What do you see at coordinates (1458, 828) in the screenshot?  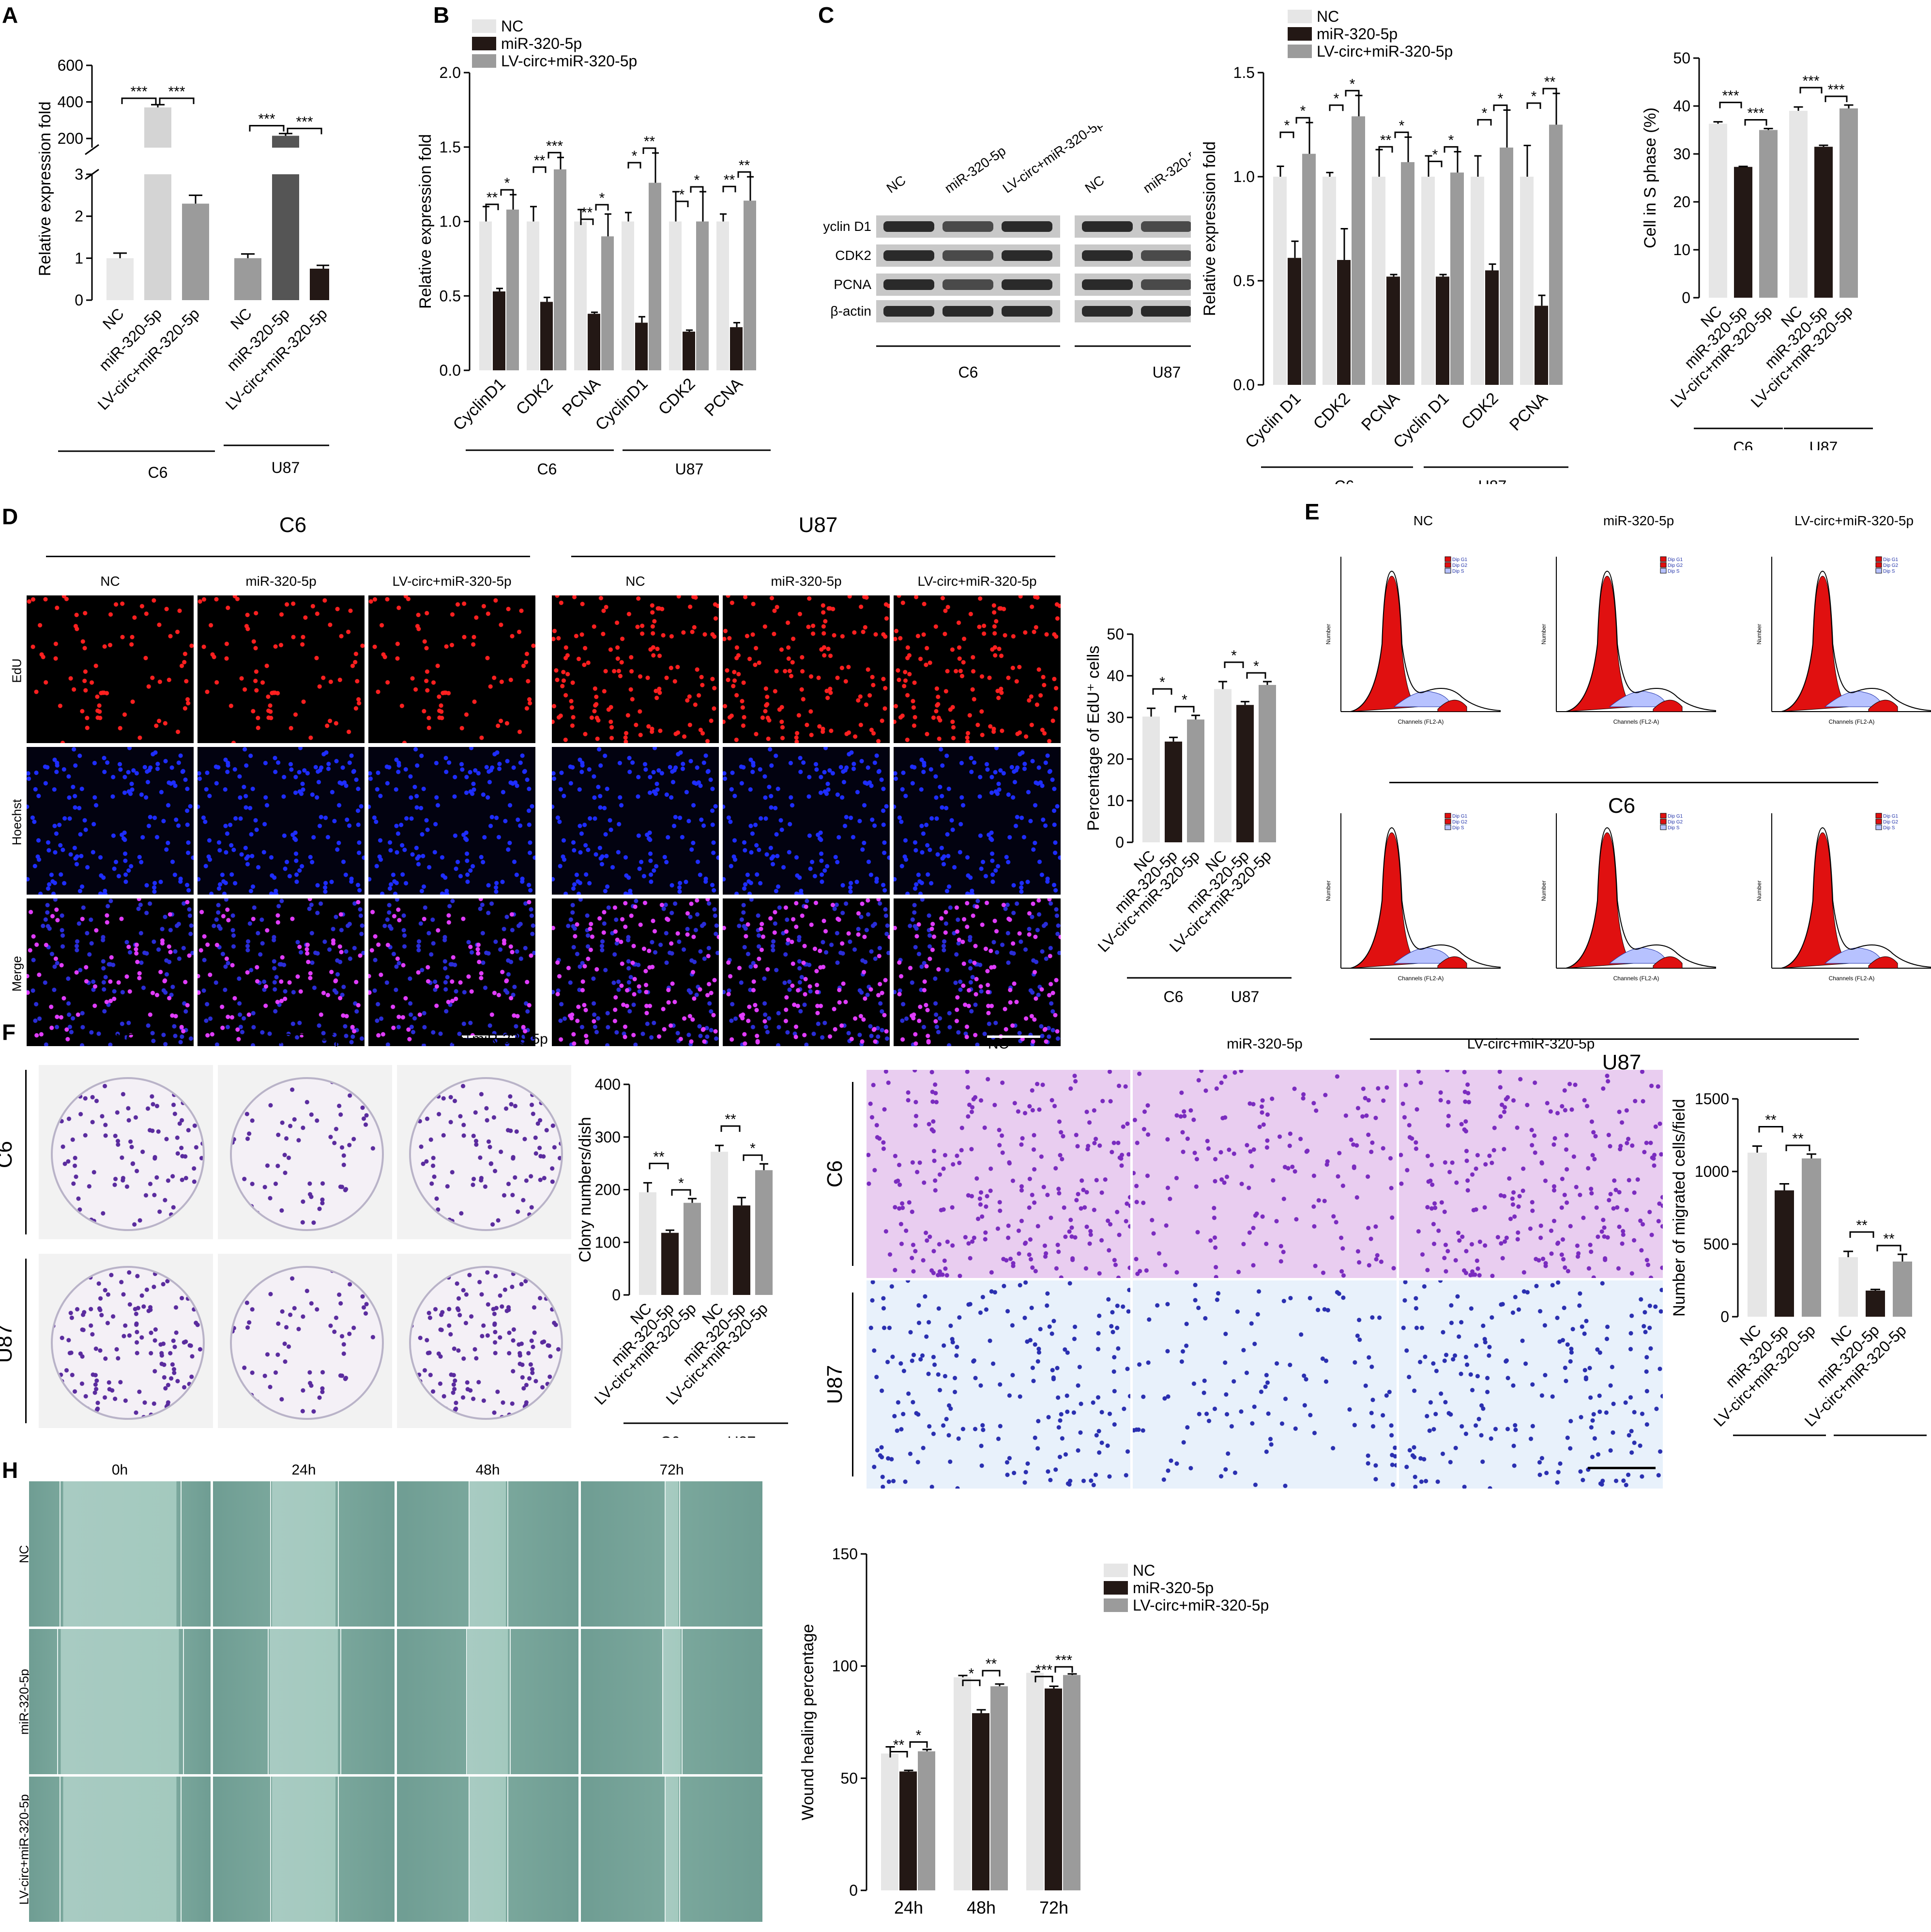 I see `legend-label: Dip S` at bounding box center [1458, 828].